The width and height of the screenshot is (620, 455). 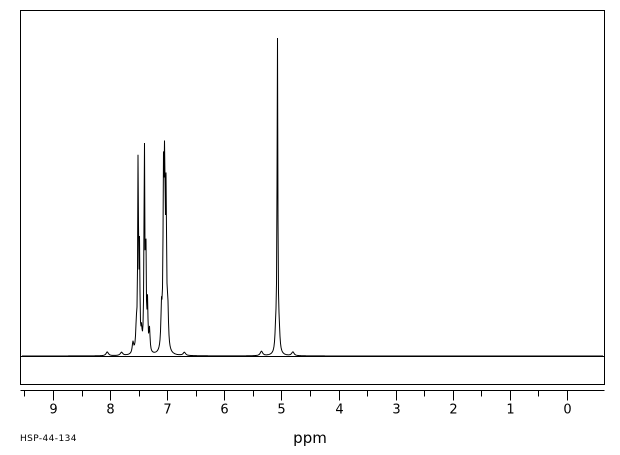 I want to click on x-axis-title: ppm, so click(x=310, y=438).